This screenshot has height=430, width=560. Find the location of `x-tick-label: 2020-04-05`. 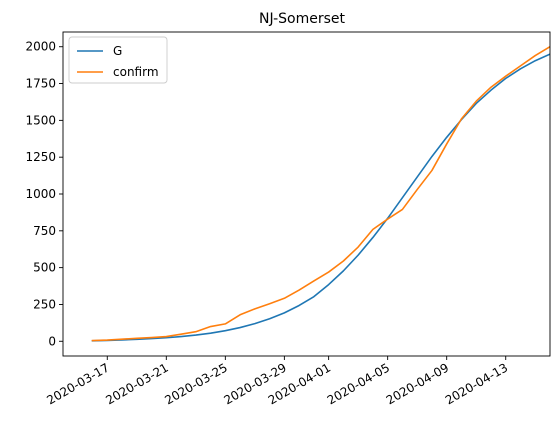

x-tick-label: 2020-04-05 is located at coordinates (358, 383).